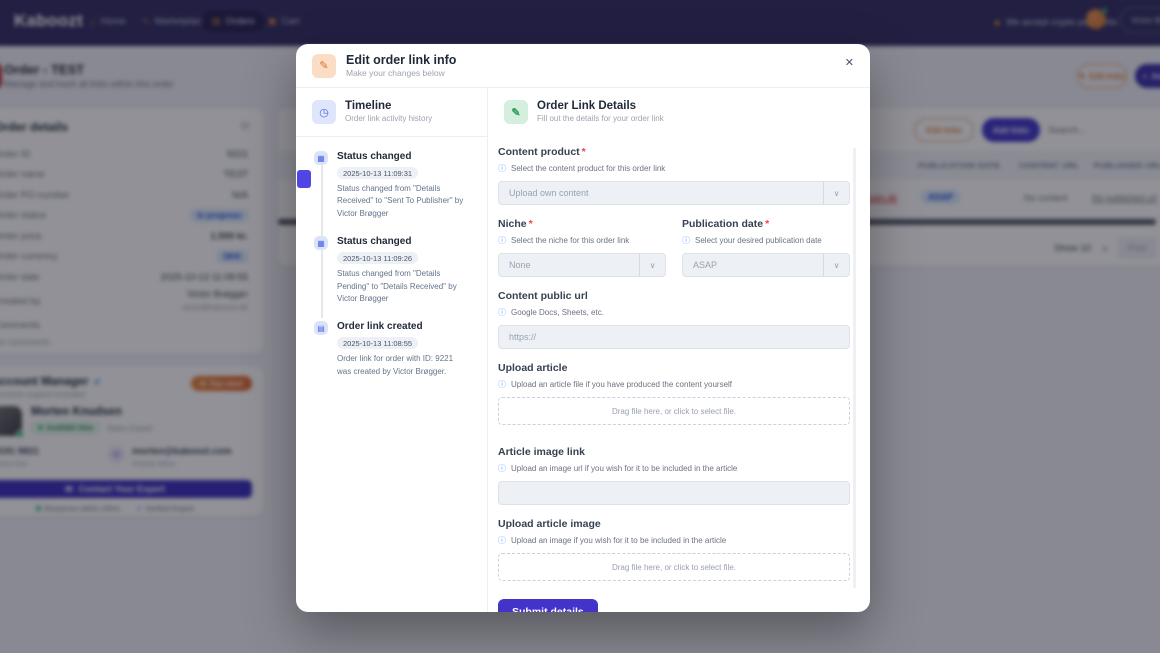  I want to click on nav-item-home: ⌂ Home, so click(108, 21).